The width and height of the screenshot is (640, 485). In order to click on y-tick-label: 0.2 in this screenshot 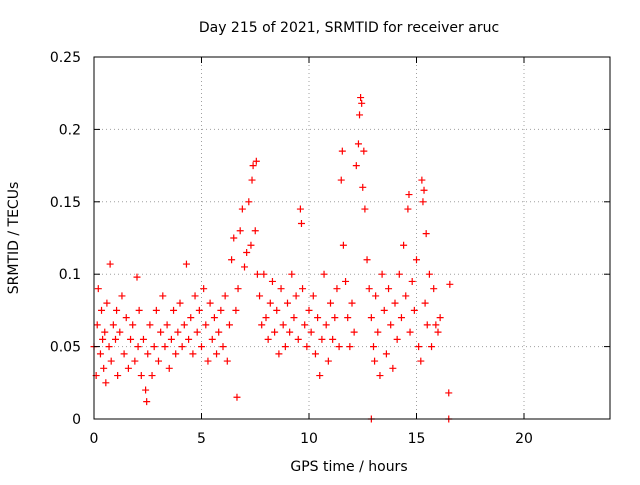, I will do `click(70, 130)`.